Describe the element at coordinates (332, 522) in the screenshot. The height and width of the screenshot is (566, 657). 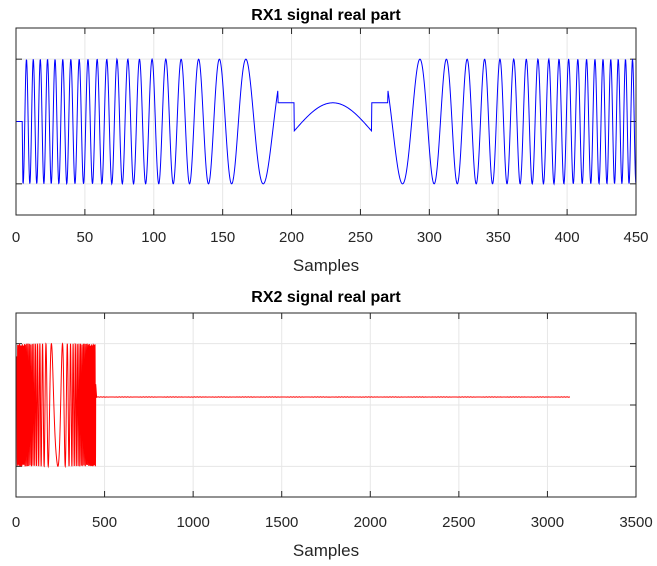
I see `rx2-tick-labels: 0 500 1000 1500 2000 2500 3000 3500` at that location.